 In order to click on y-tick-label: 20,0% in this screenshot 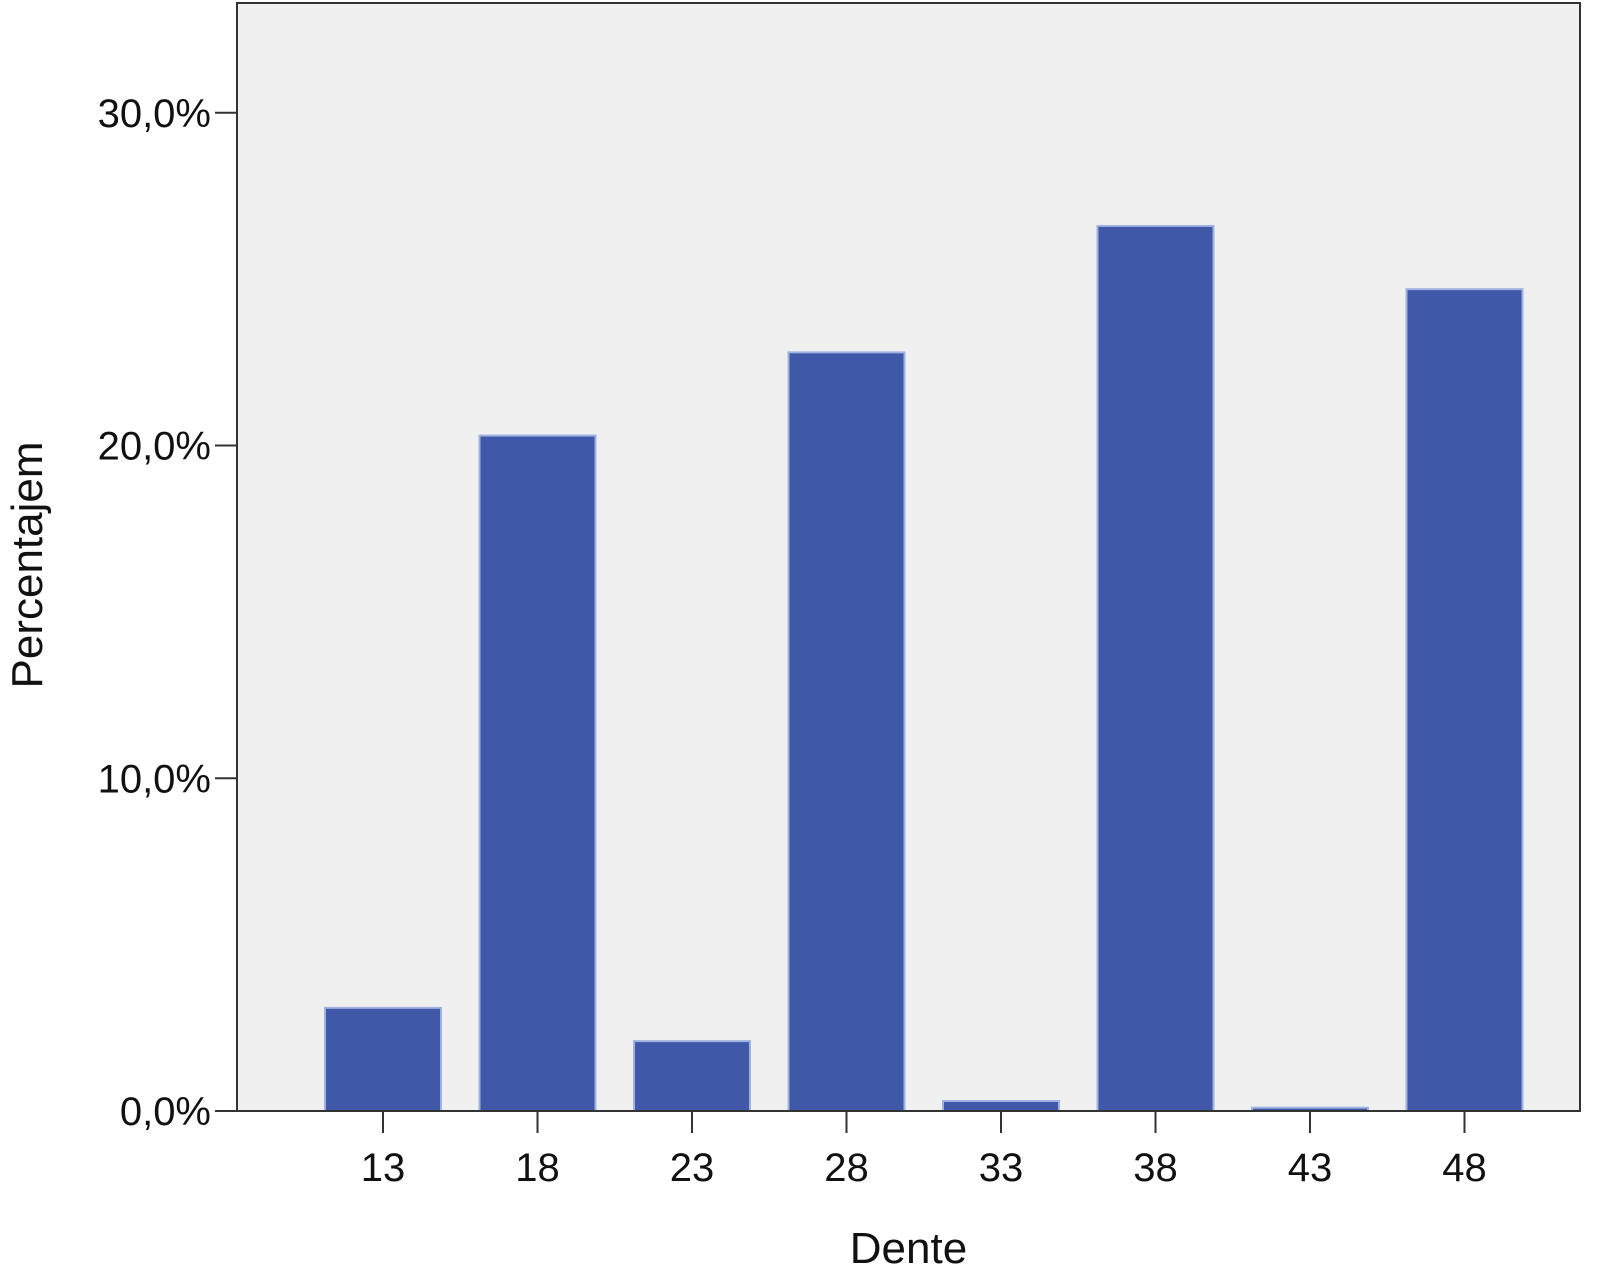, I will do `click(154, 447)`.